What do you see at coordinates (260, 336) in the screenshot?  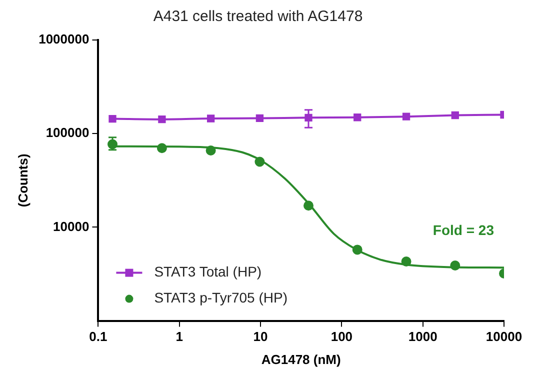 I see `x-tick-label: 10` at bounding box center [260, 336].